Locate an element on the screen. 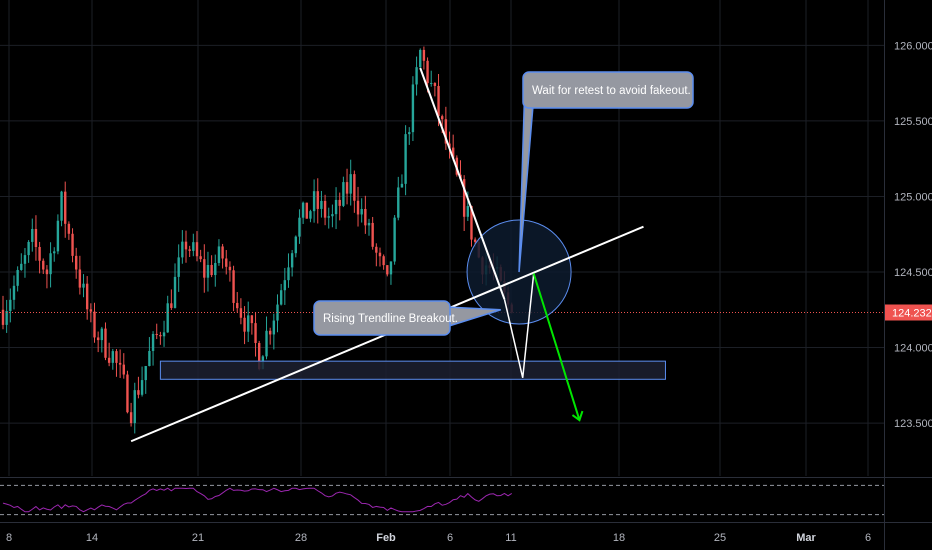  projected-path is located at coordinates (519, 325).